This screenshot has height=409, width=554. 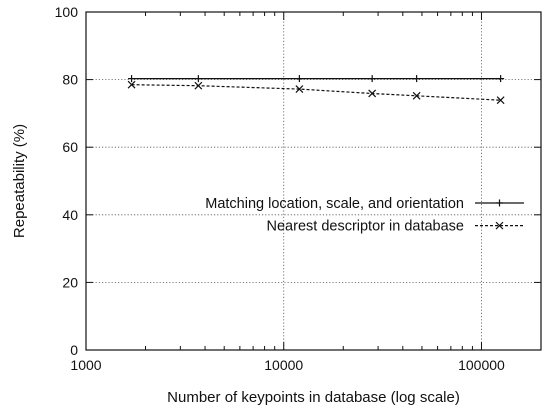 What do you see at coordinates (70, 80) in the screenshot?
I see `y-tick-label: 80` at bounding box center [70, 80].